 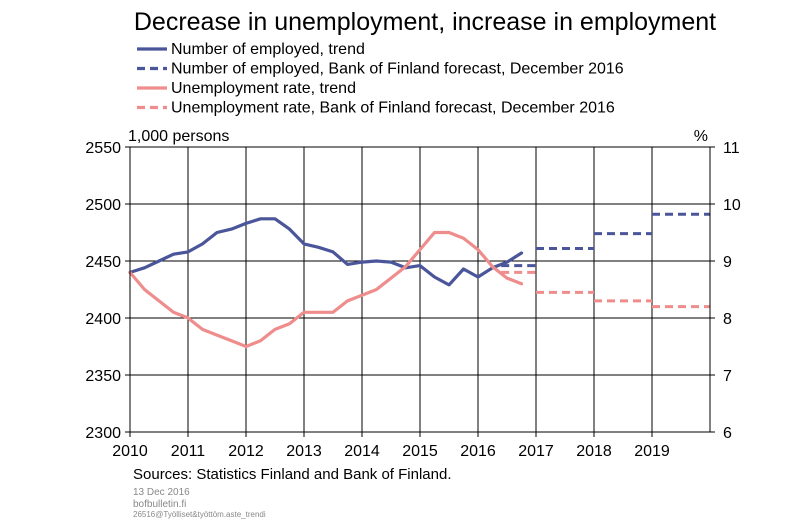 What do you see at coordinates (263, 88) in the screenshot?
I see `legend-label-2: Unemployment rate, trend` at bounding box center [263, 88].